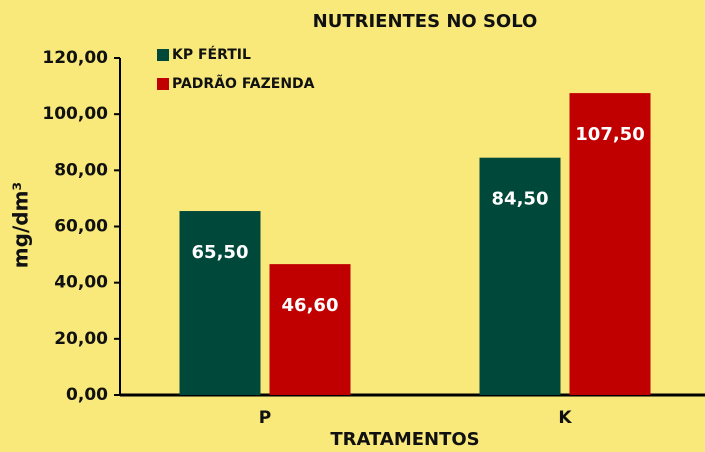 Image resolution: width=705 pixels, height=452 pixels. Describe the element at coordinates (265, 418) in the screenshot. I see `x-tick-label: P` at that location.